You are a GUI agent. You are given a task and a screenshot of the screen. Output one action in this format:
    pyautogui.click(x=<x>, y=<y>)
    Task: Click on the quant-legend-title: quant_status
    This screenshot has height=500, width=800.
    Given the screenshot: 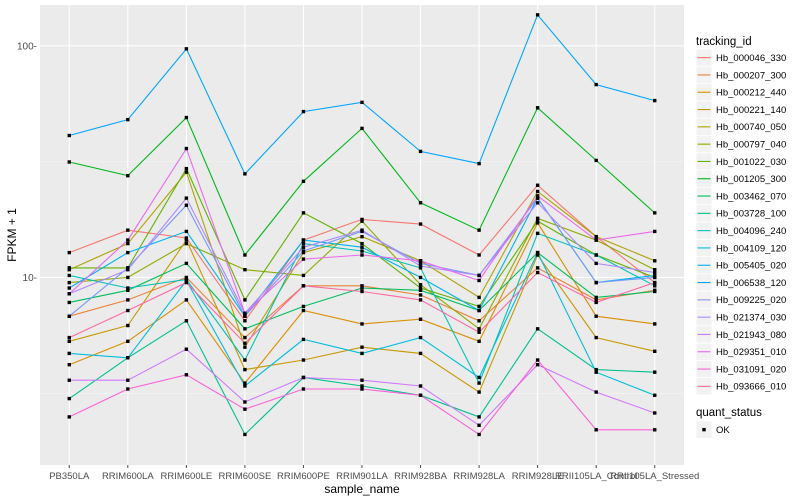 What is the action you would take?
    pyautogui.click(x=729, y=413)
    